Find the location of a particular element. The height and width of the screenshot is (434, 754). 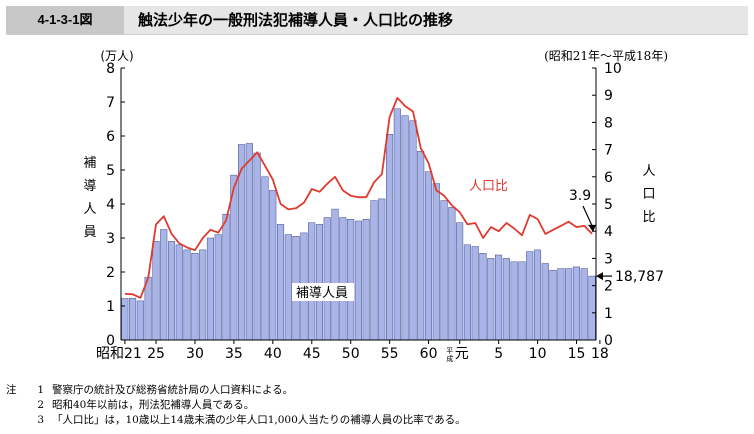

note-number: 1 is located at coordinates (40, 390).